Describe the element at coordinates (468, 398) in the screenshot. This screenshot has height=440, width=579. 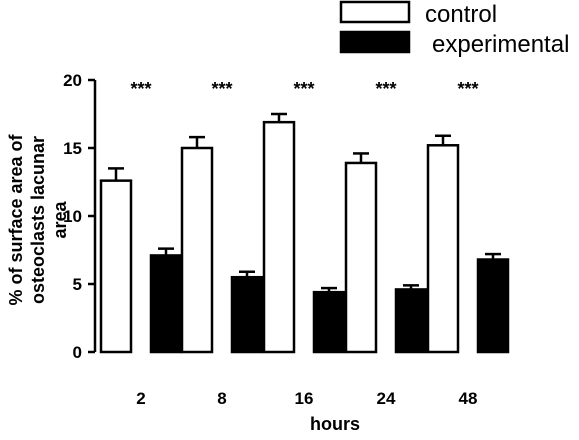
I see `x-tick-label: 48` at that location.